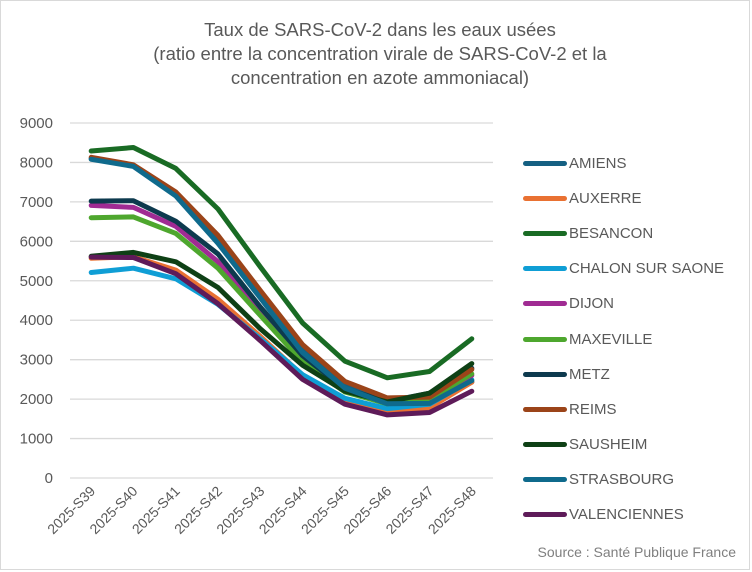  I want to click on legend-item-amiens: AMIENS, so click(623, 163).